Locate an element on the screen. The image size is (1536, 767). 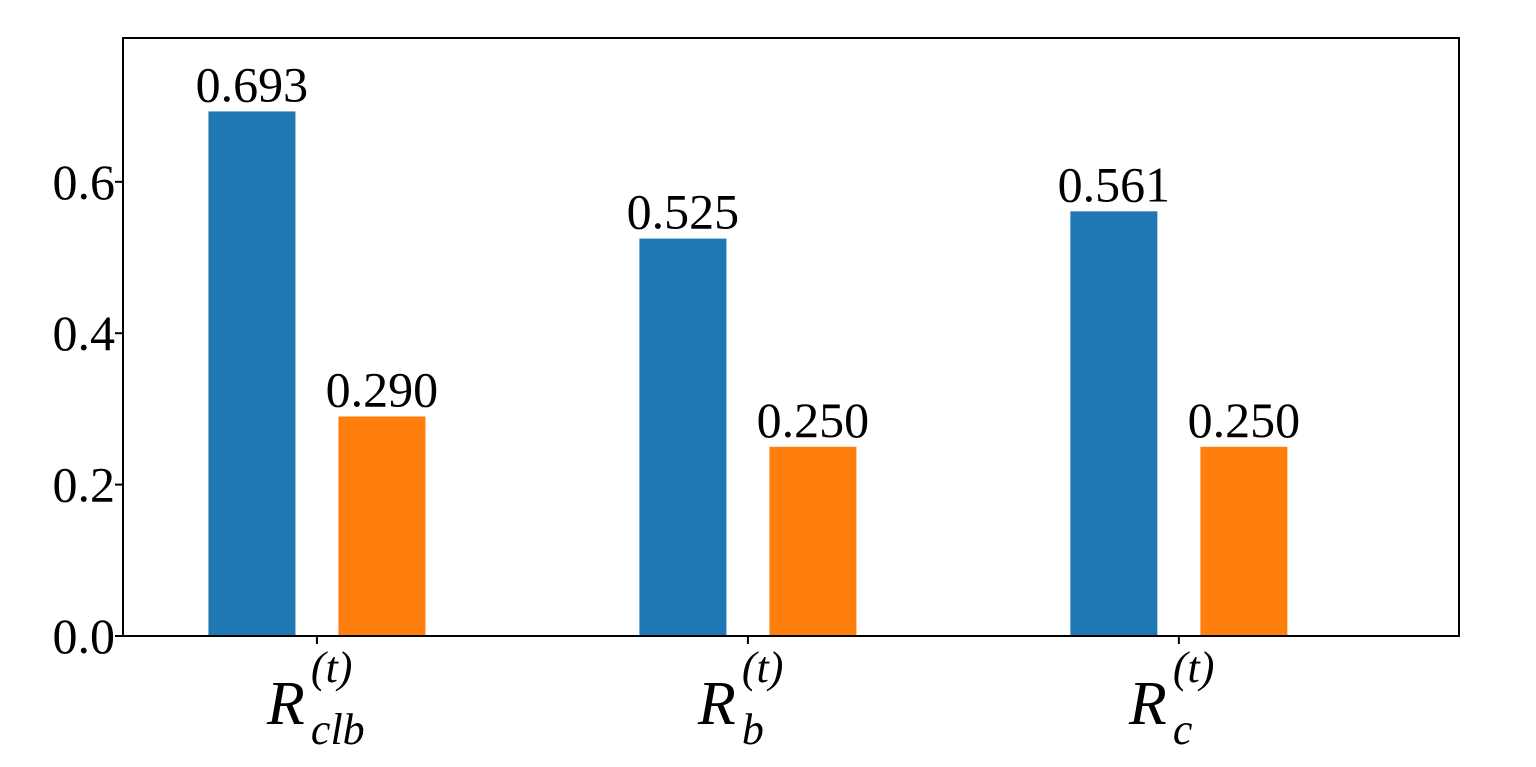
bar-value-label: 0.693 is located at coordinates (252, 84).